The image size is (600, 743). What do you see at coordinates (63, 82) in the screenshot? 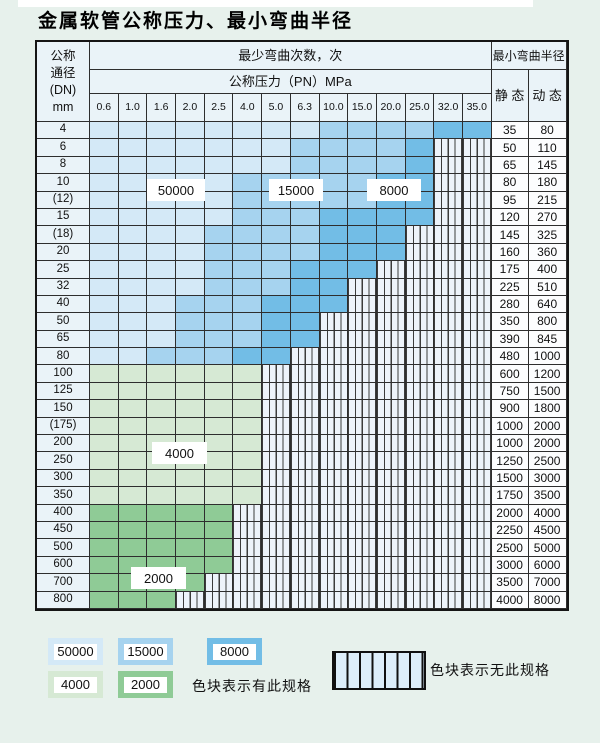
I see `dn-header-cell: 公称 通径 (DN) mm` at bounding box center [63, 82].